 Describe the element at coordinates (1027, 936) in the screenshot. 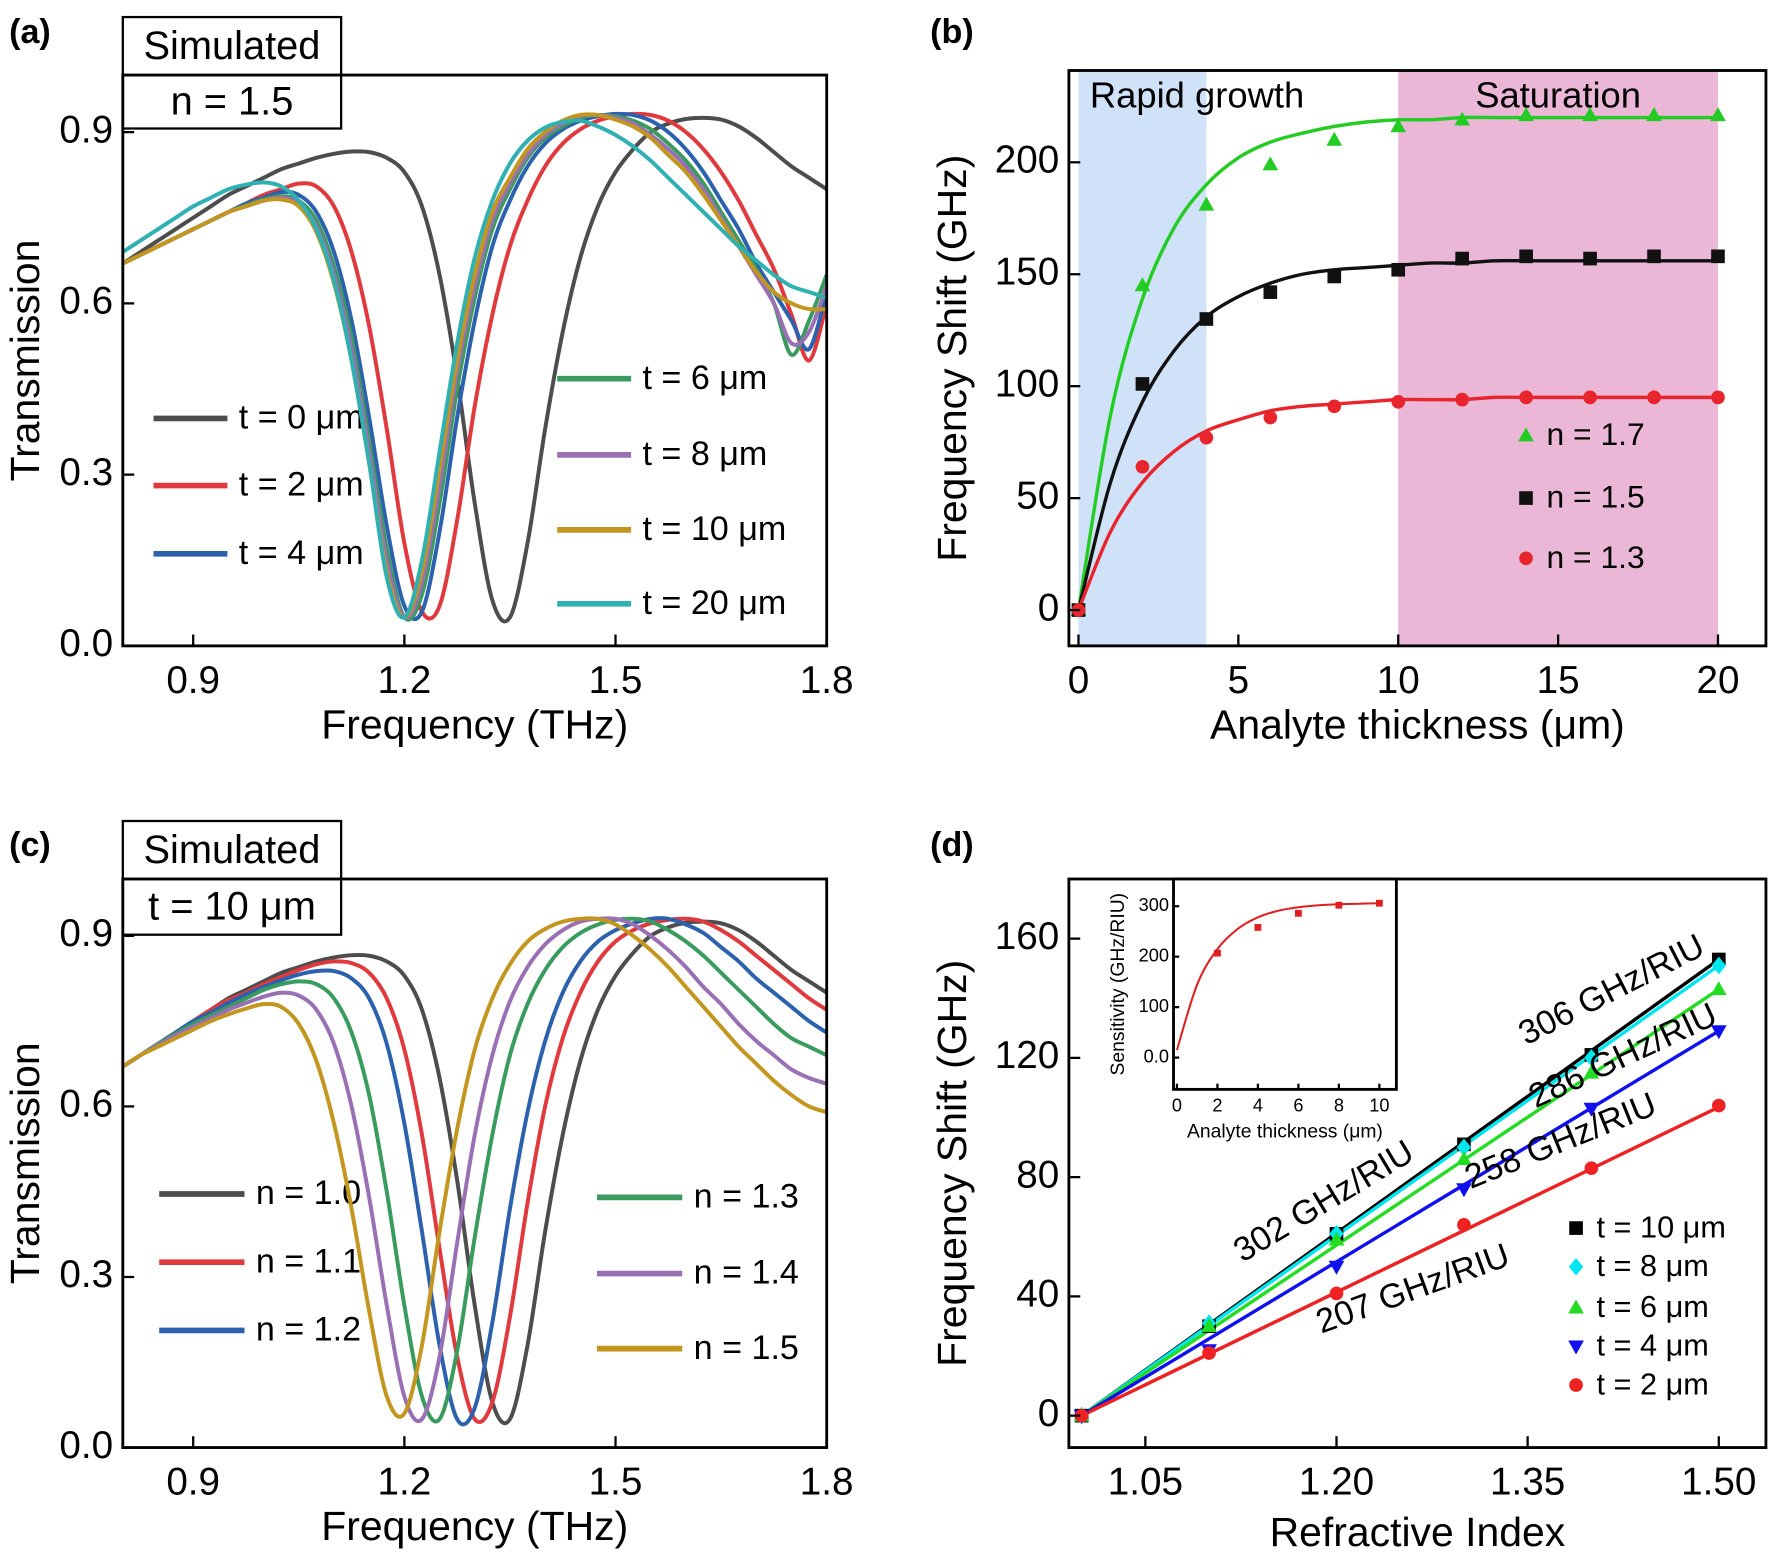

I see `y-tick-label: 160` at that location.